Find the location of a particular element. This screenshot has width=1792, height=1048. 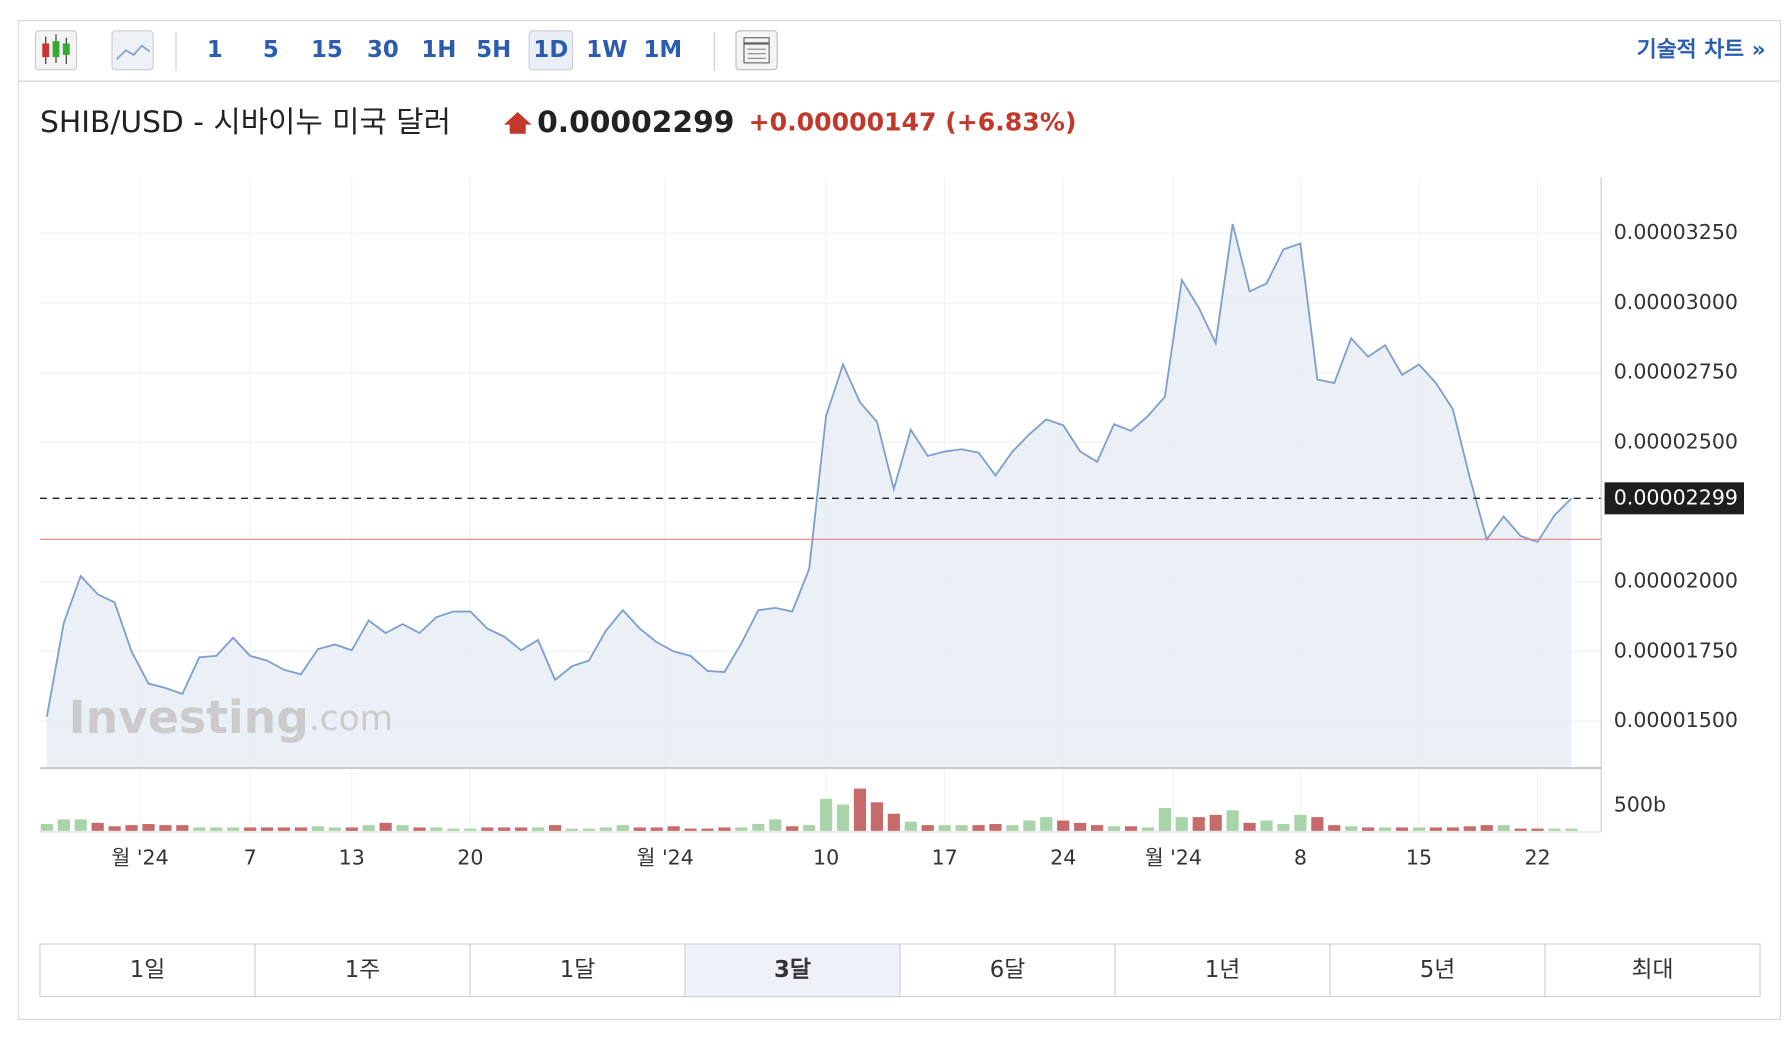

range-label: 최대 is located at coordinates (1652, 970).